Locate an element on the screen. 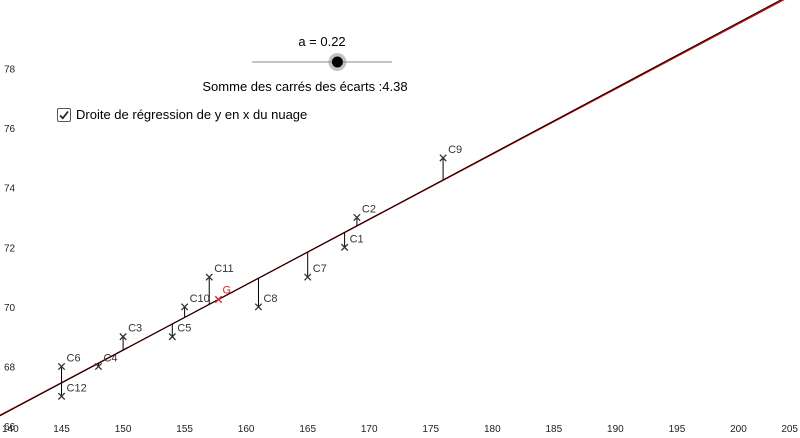 The height and width of the screenshot is (438, 800). point-c1 is located at coordinates (344, 247).